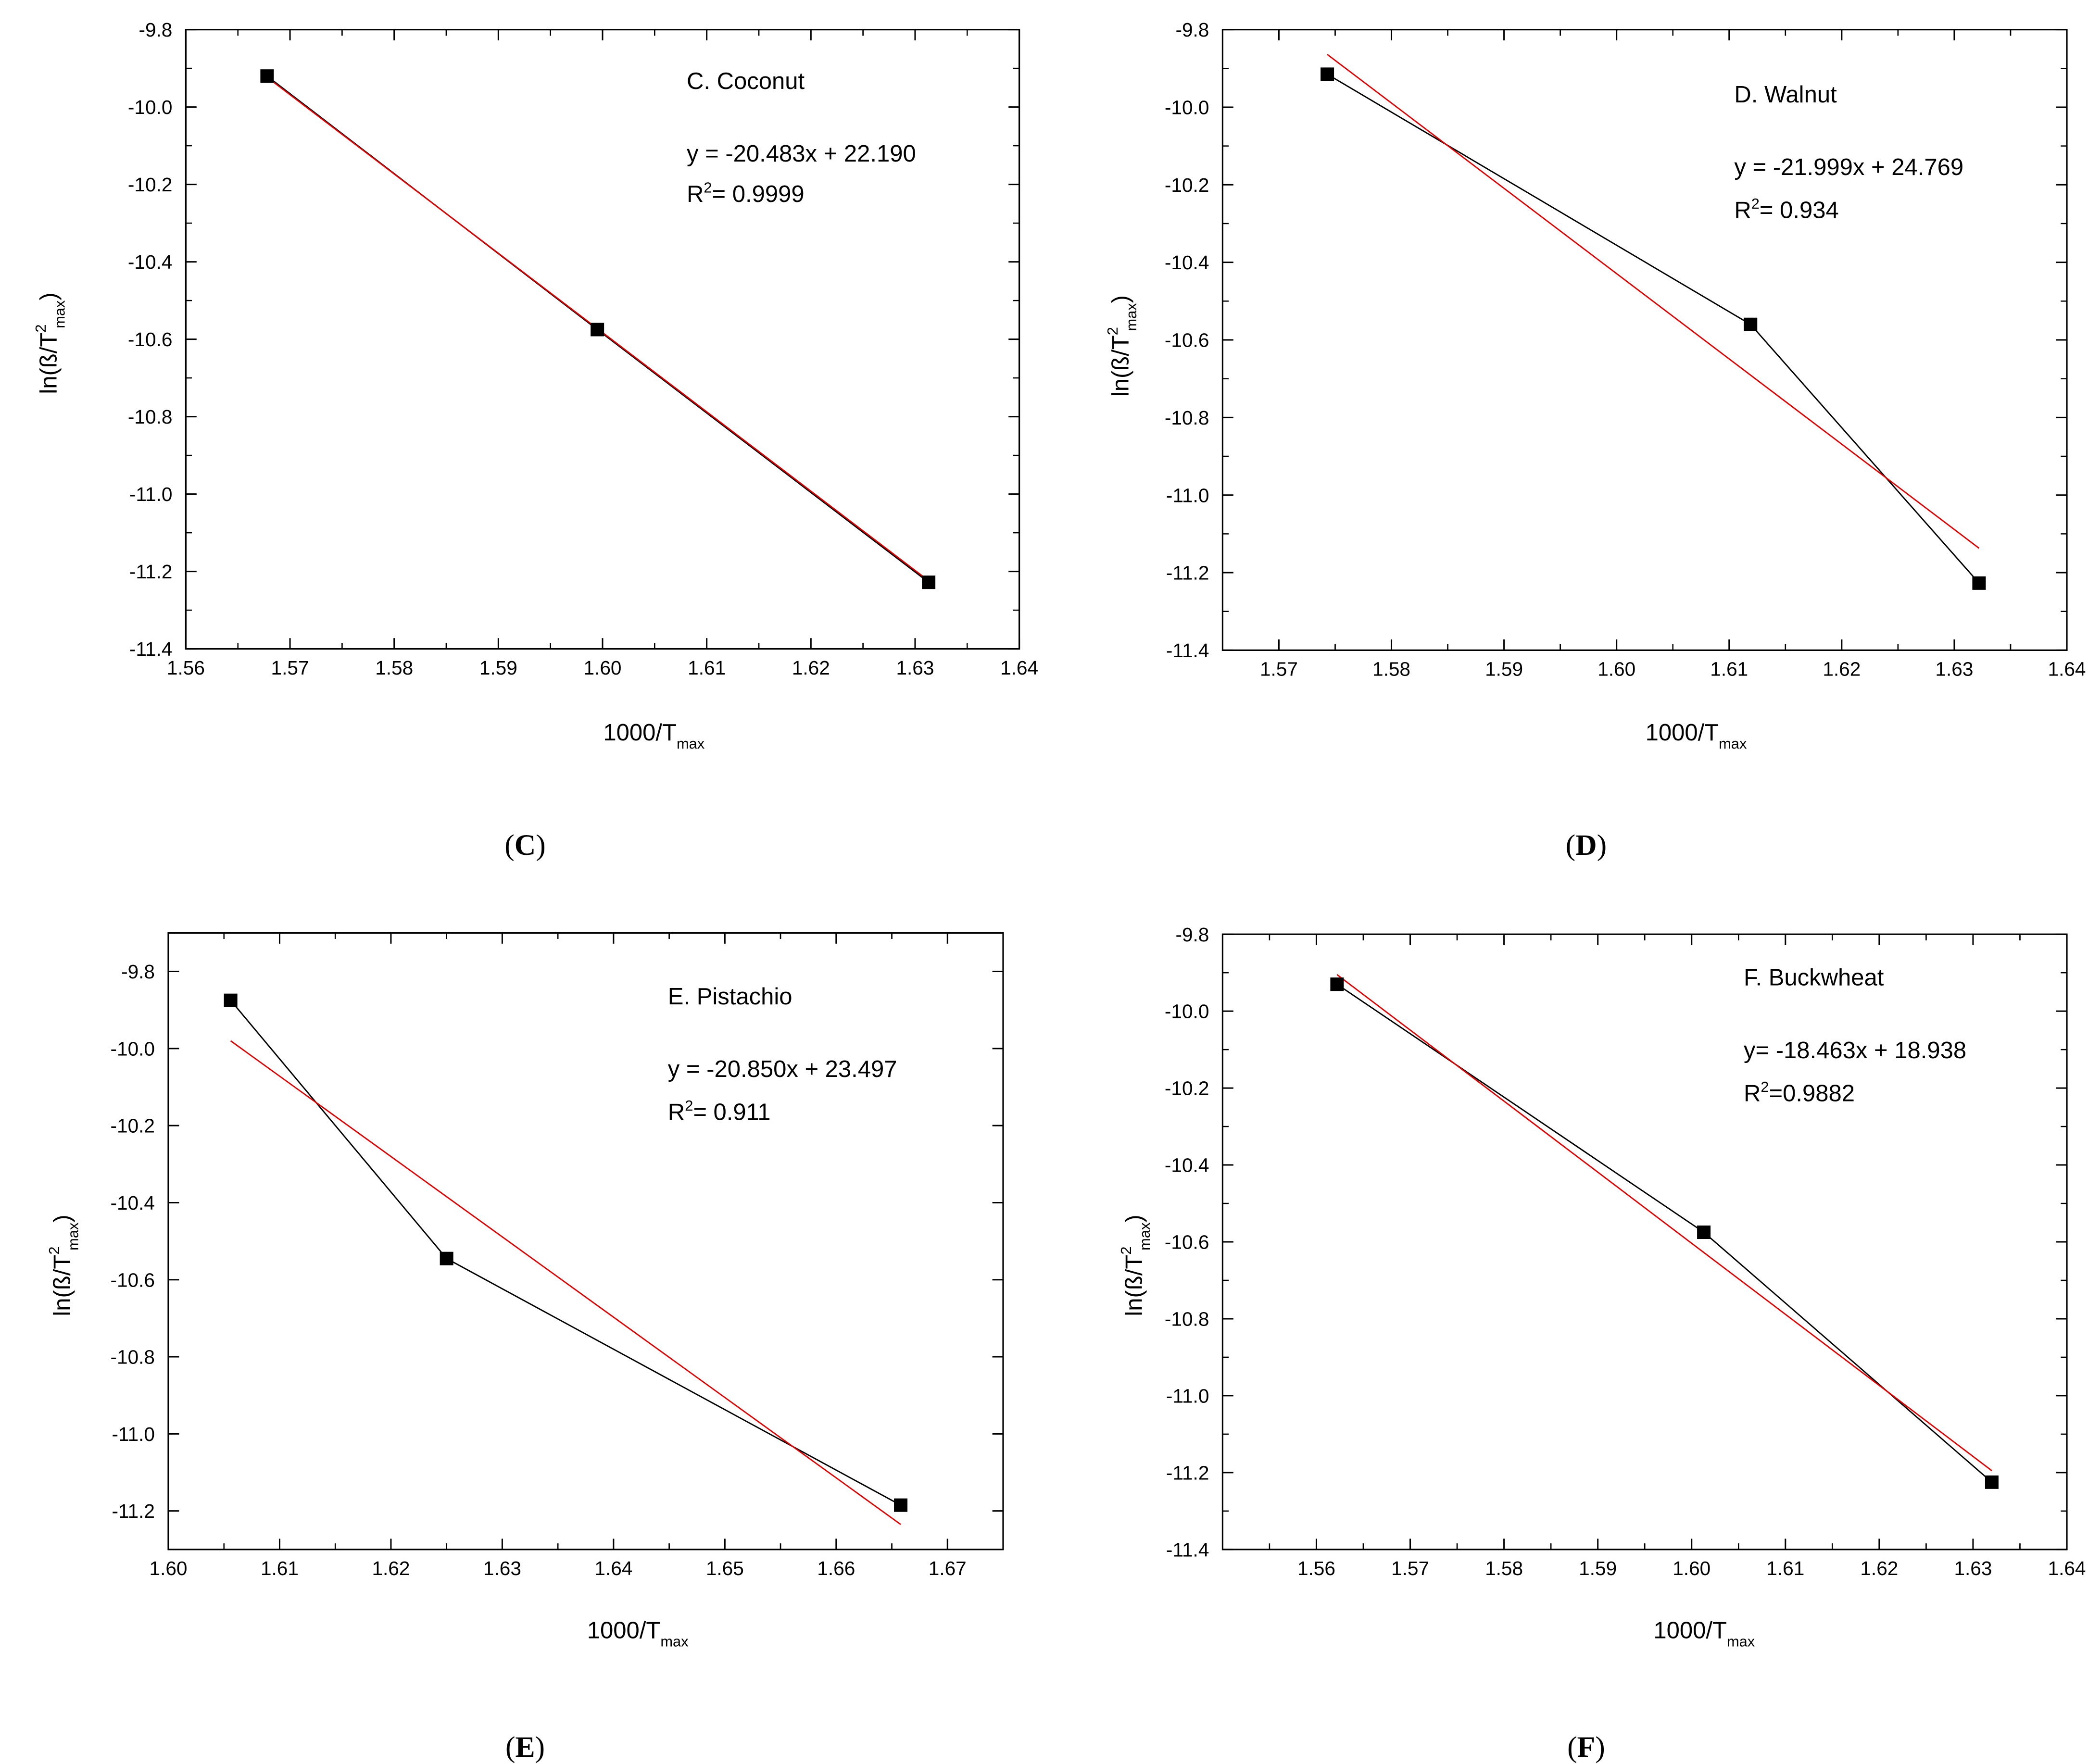 This screenshot has height=1764, width=2088. I want to click on annotation-title: E. Pistachio, so click(730, 997).